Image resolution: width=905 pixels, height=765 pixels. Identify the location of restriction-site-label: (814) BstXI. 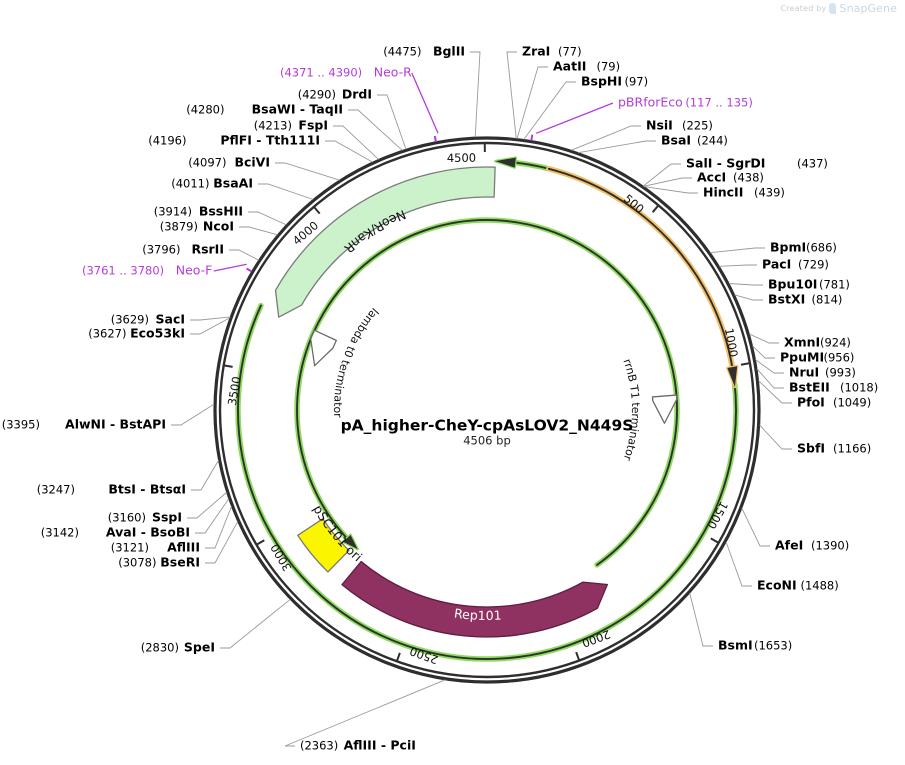
(805, 299).